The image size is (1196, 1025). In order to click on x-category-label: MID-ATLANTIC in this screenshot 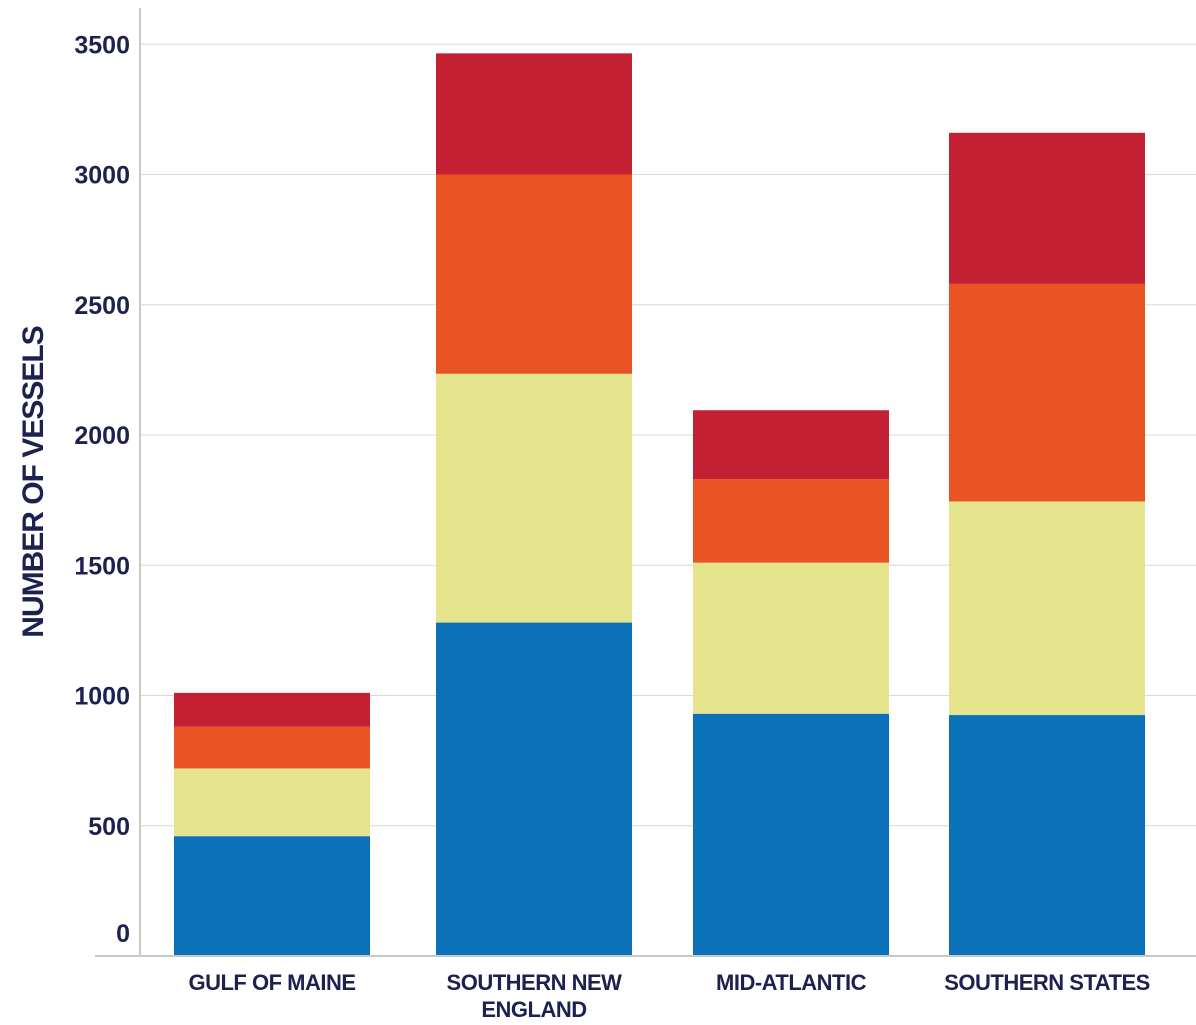, I will do `click(791, 982)`.